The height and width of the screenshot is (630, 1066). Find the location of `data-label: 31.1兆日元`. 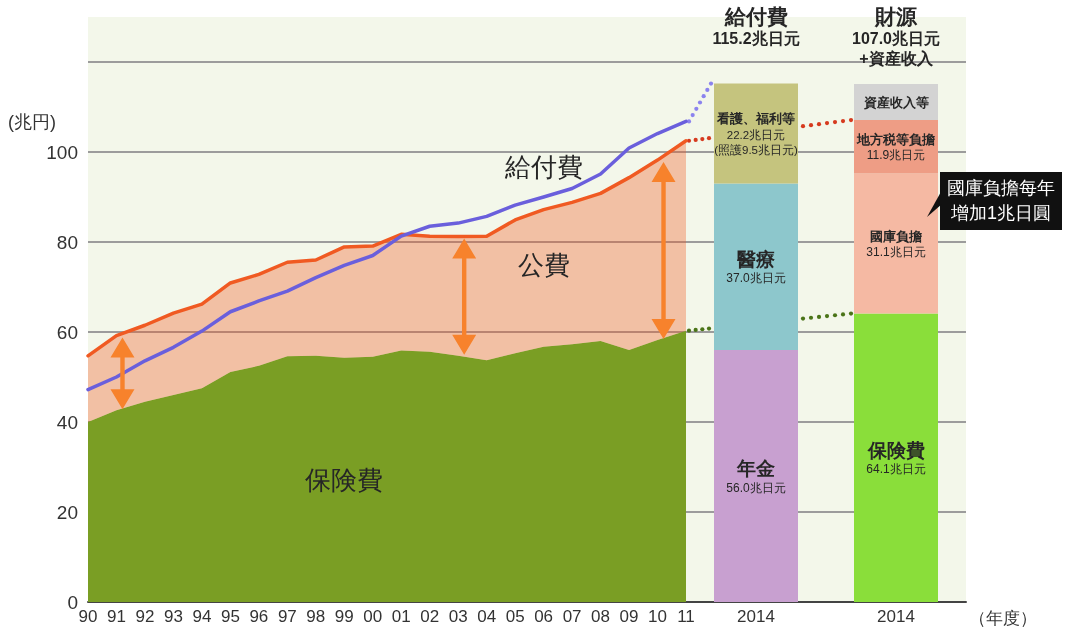

data-label: 31.1兆日元 is located at coordinates (896, 252).